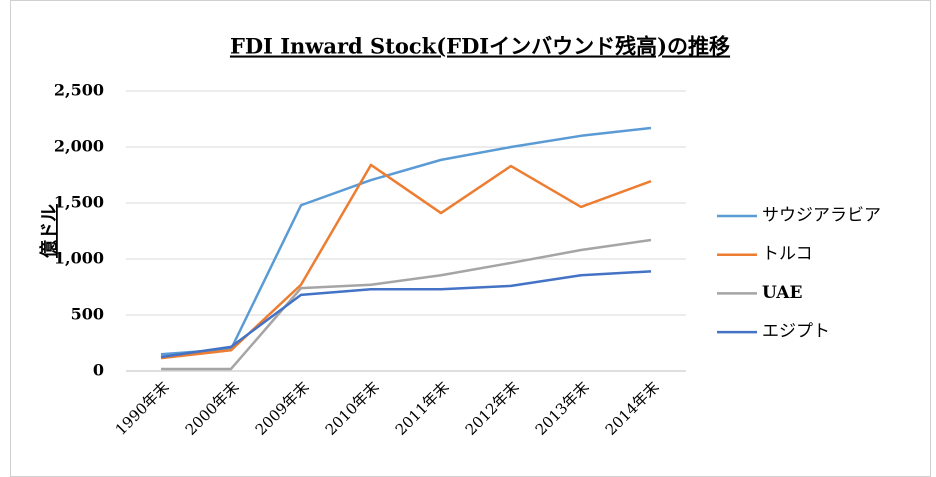 This screenshot has height=477, width=936. Describe the element at coordinates (87, 314) in the screenshot. I see `y-tick-label: 500` at that location.